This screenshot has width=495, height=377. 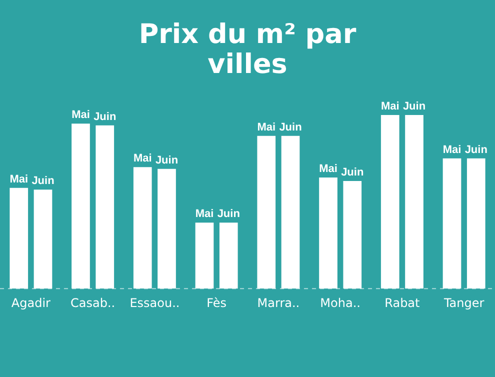 I want to click on x-tick-label: Rabat, so click(x=402, y=303).